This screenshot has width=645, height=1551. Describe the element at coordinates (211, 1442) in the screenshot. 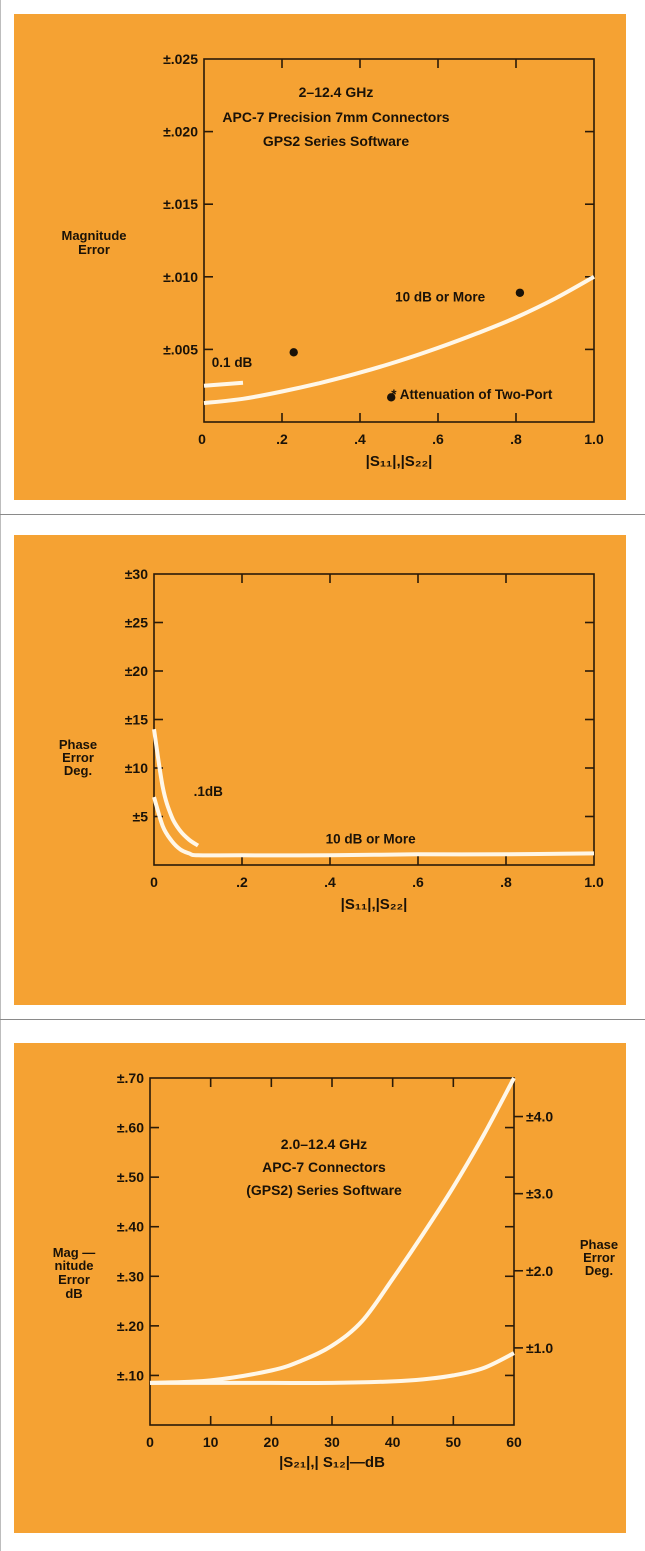

I see `x-tick-label: 10` at that location.